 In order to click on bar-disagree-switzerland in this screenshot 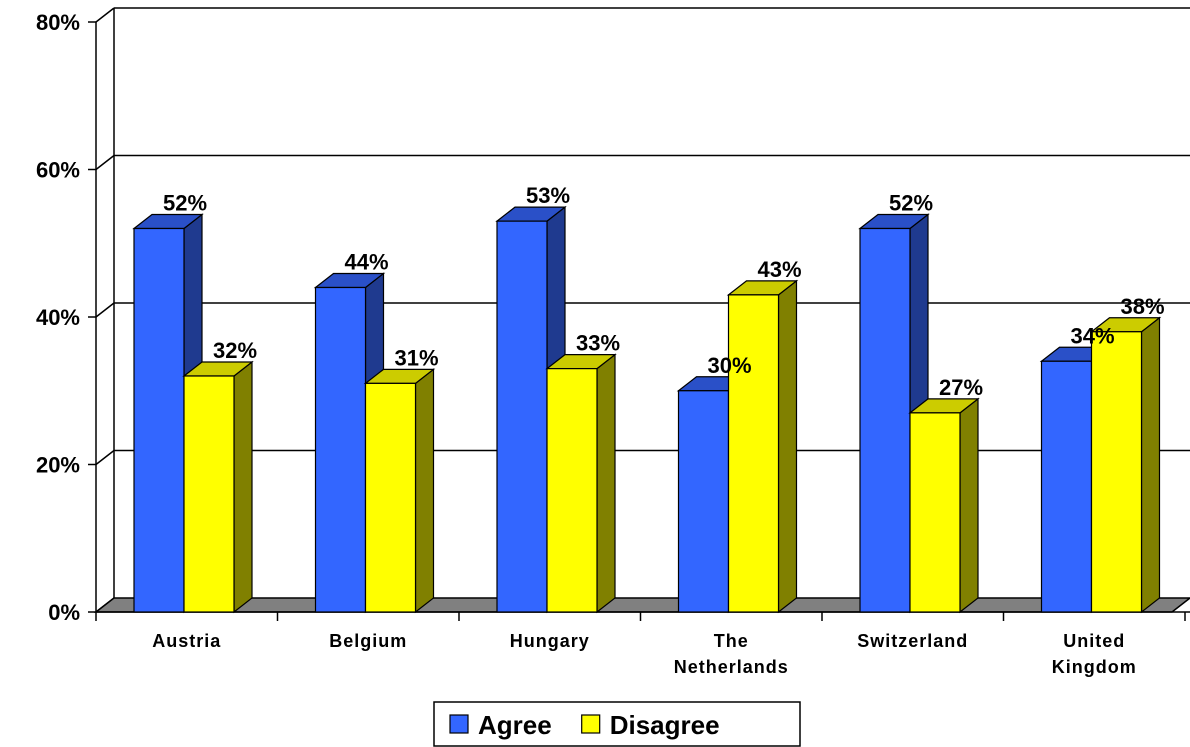, I will do `click(944, 505)`.